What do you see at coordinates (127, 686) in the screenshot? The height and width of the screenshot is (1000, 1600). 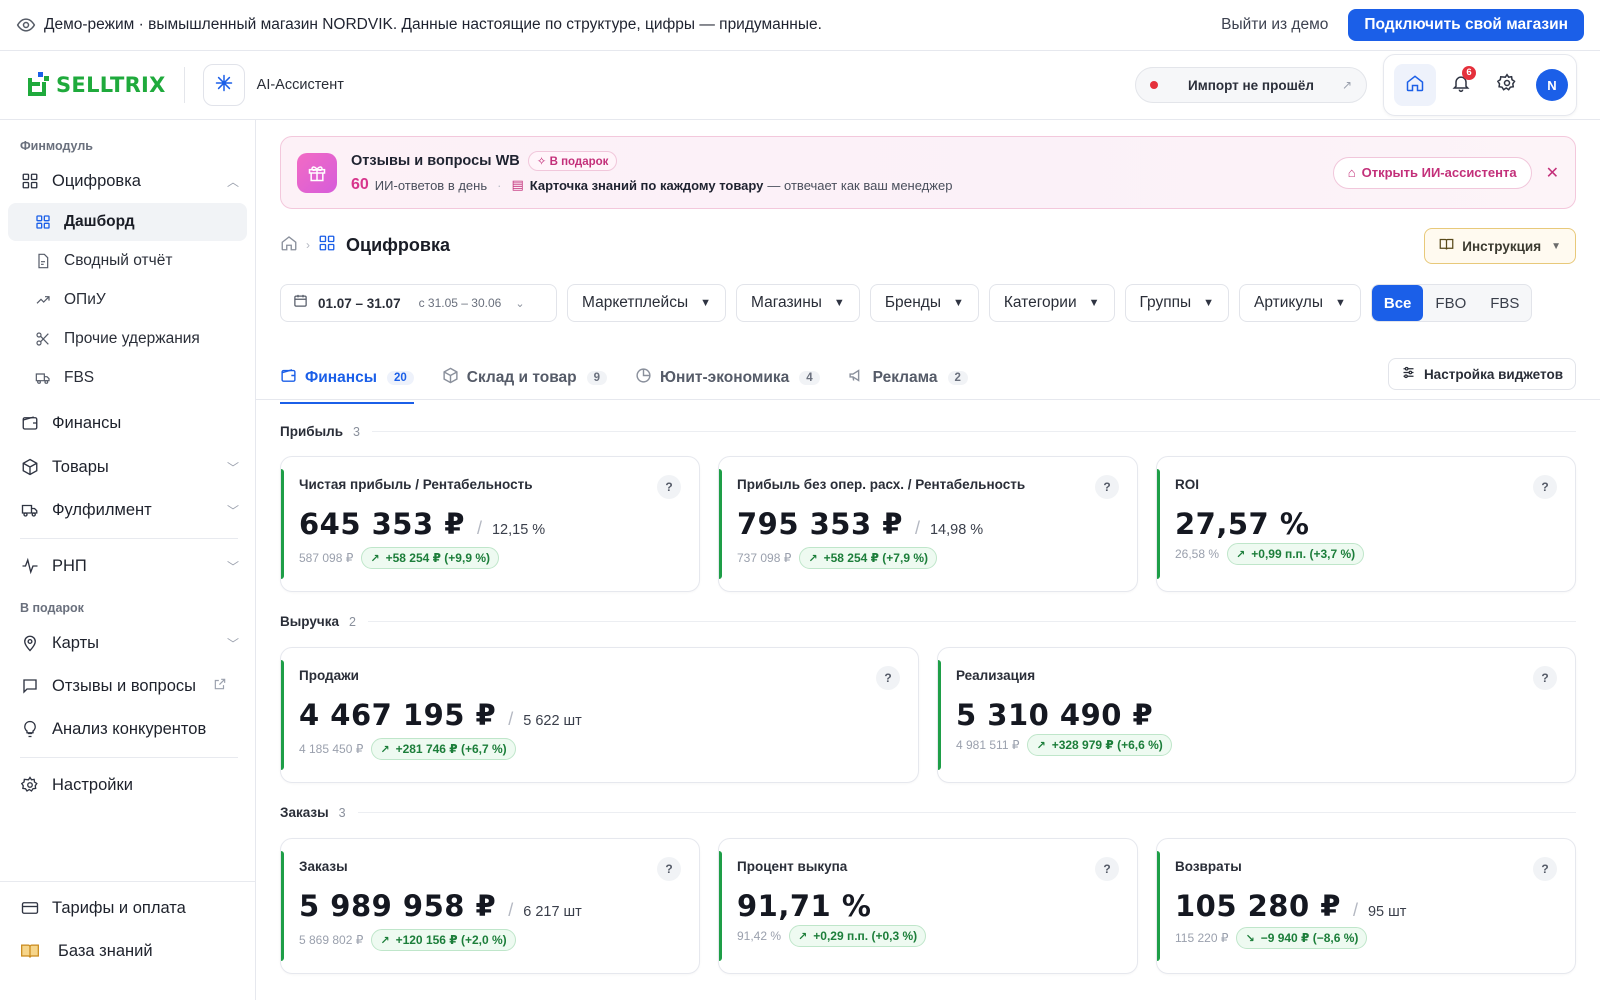 I see `sidebar-item-reviews: Отзывы и вопросы` at bounding box center [127, 686].